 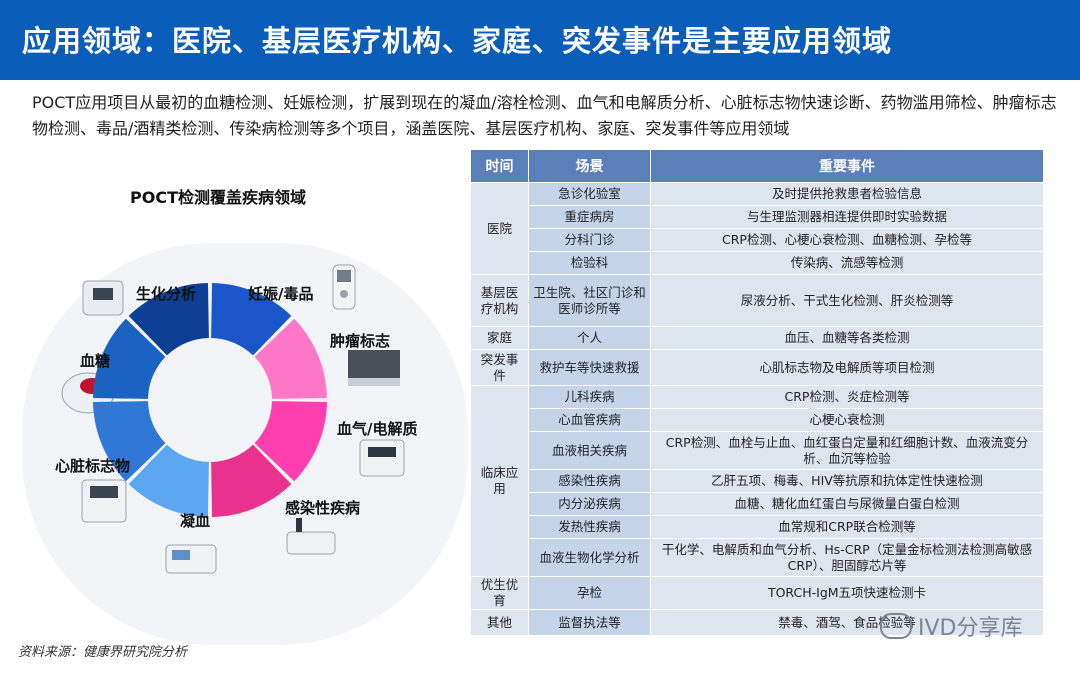 What do you see at coordinates (360, 341) in the screenshot?
I see `segment-label-tumor: 肿瘤标志` at bounding box center [360, 341].